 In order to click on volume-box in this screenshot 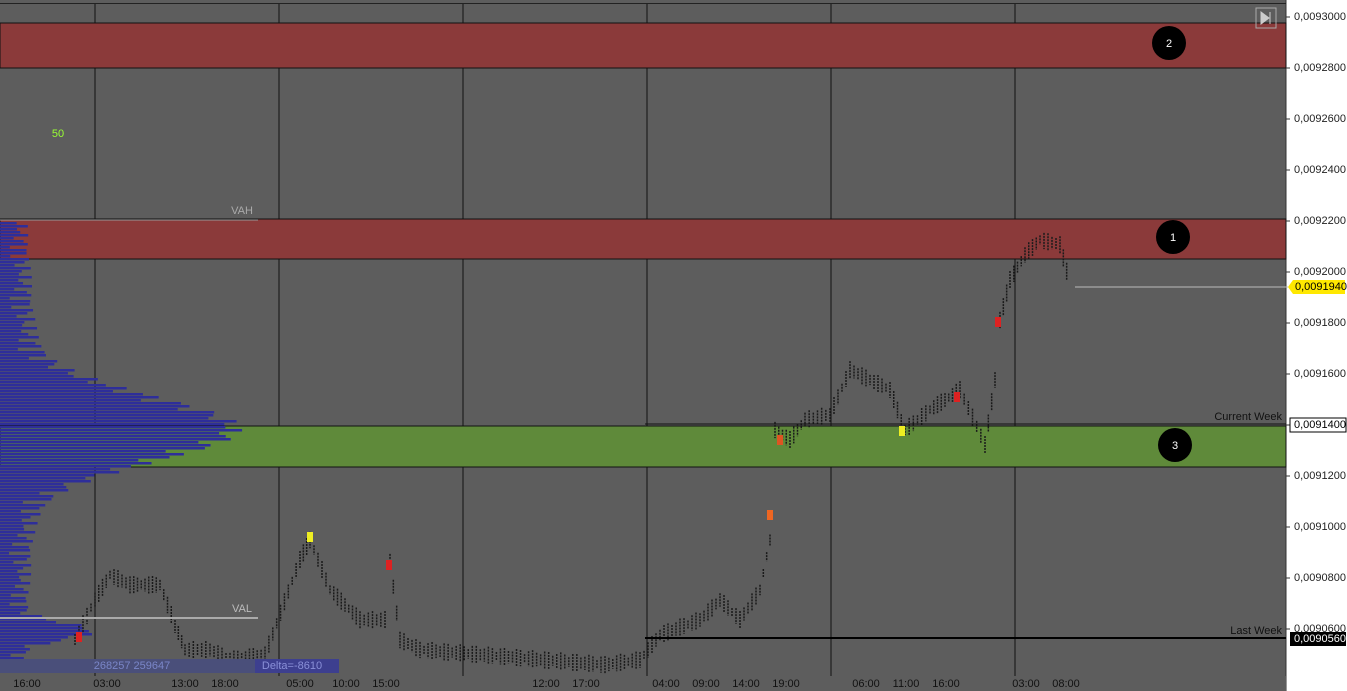, I will do `click(127, 666)`.